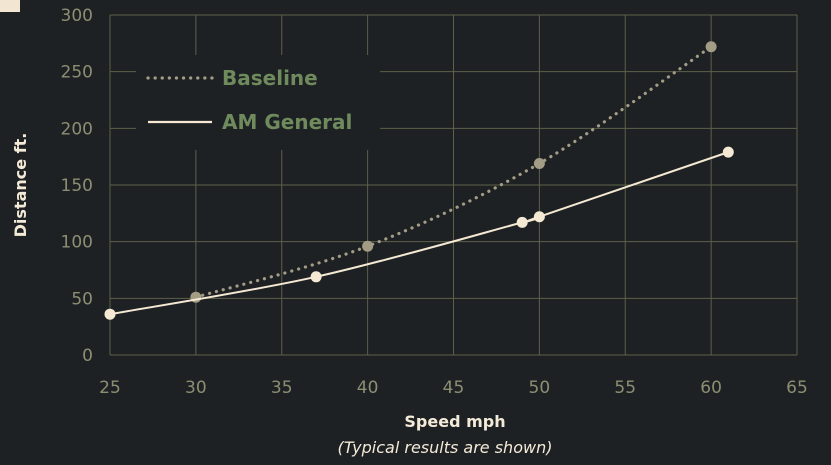  I want to click on legend-label: AM General, so click(287, 122).